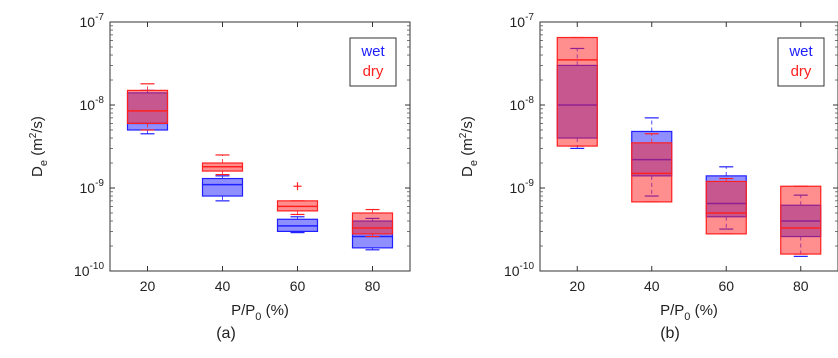  What do you see at coordinates (226, 333) in the screenshot?
I see `panel-label: (a)` at bounding box center [226, 333].